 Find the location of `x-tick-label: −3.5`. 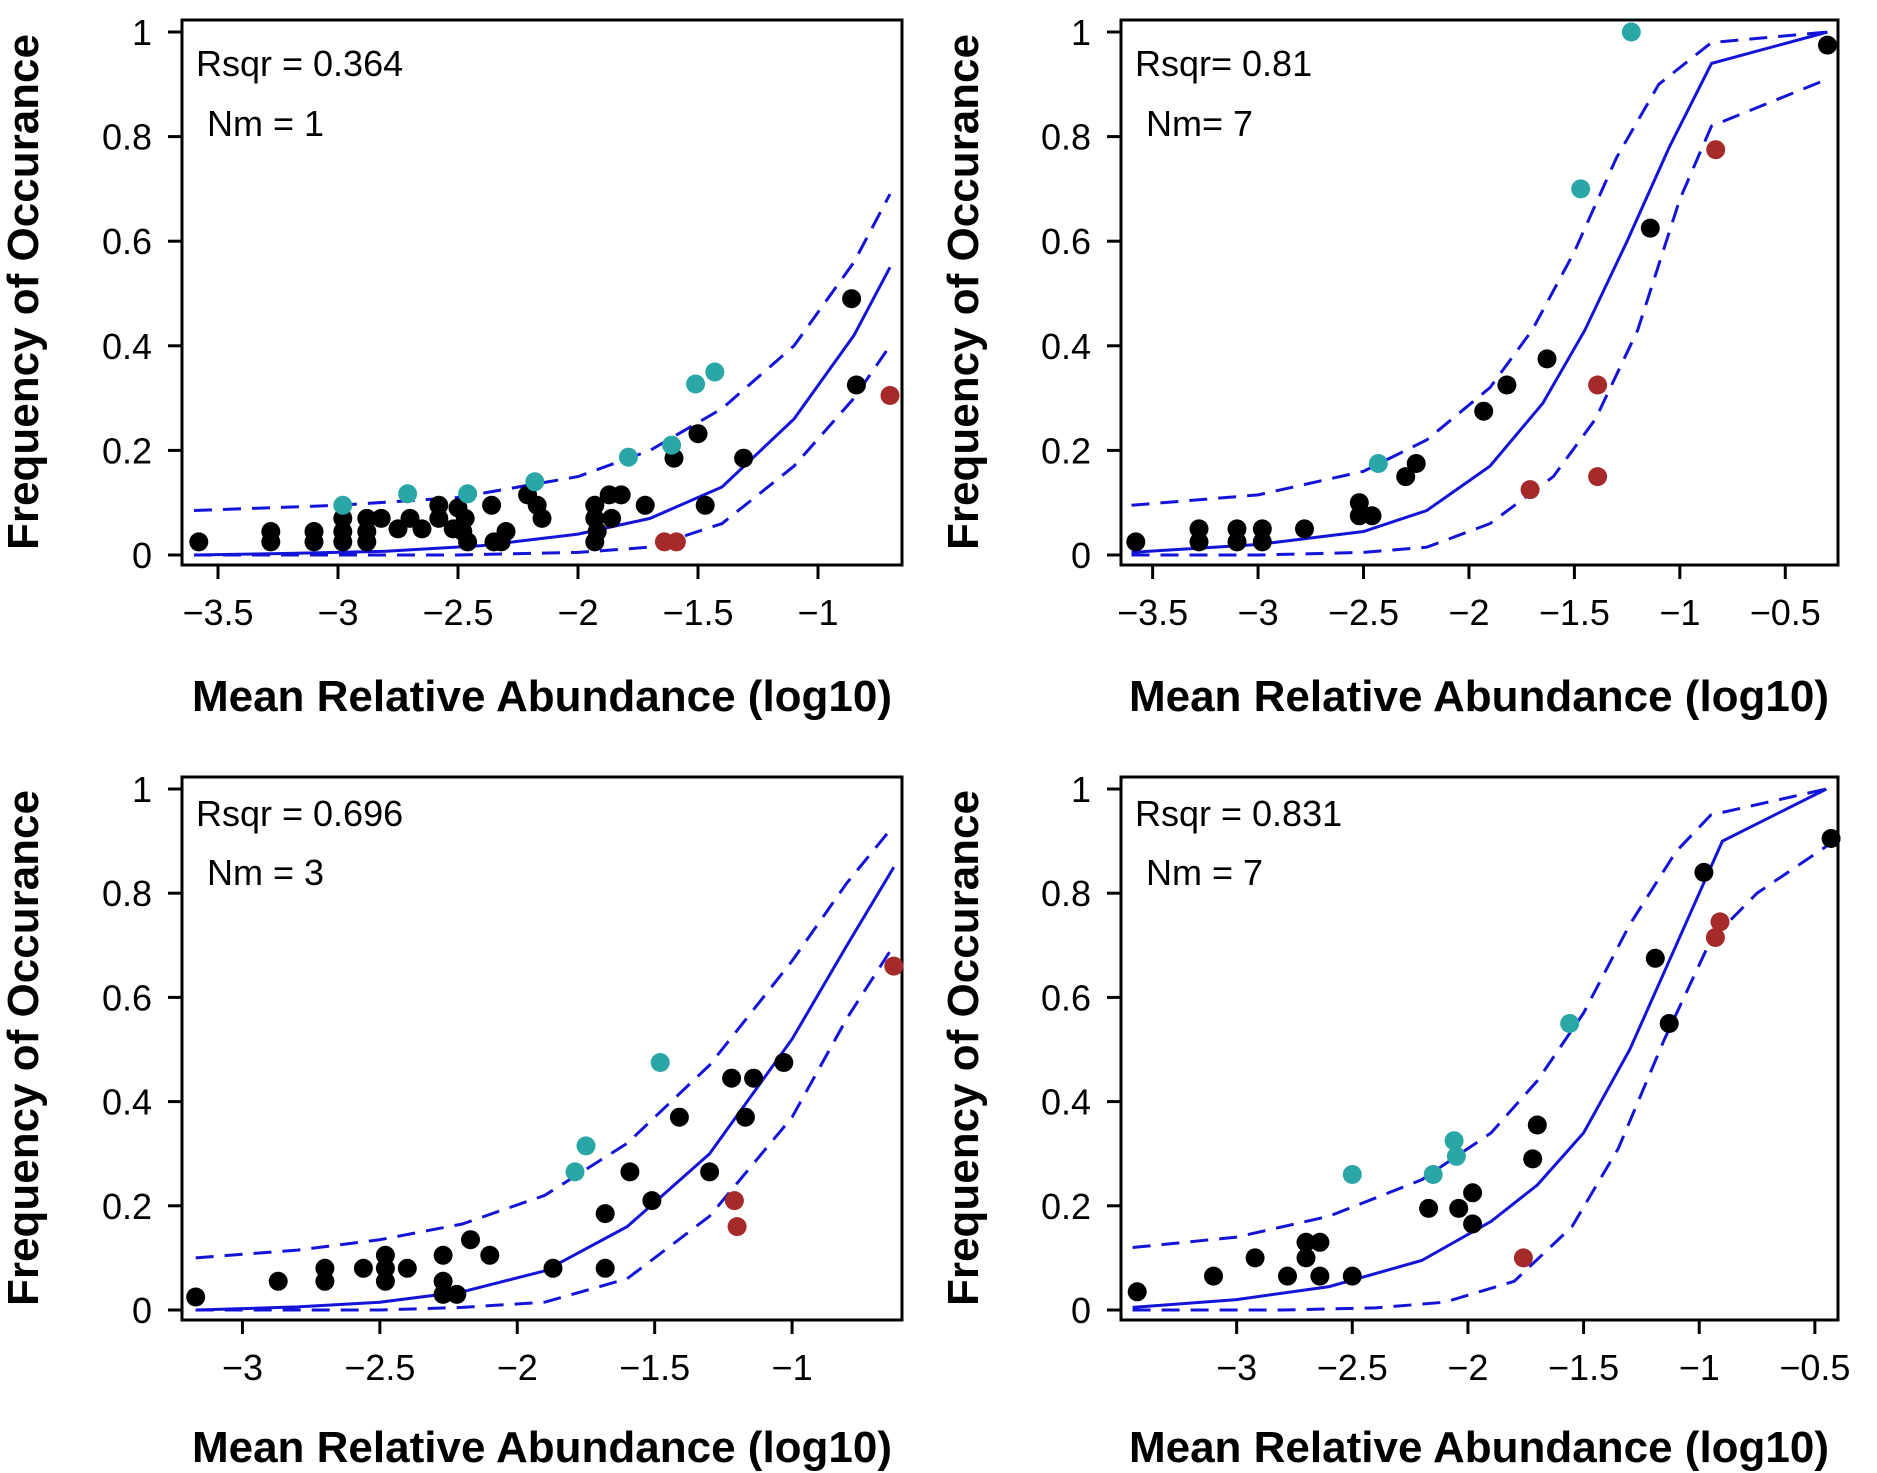

x-tick-label: −3.5 is located at coordinates (1152, 612).